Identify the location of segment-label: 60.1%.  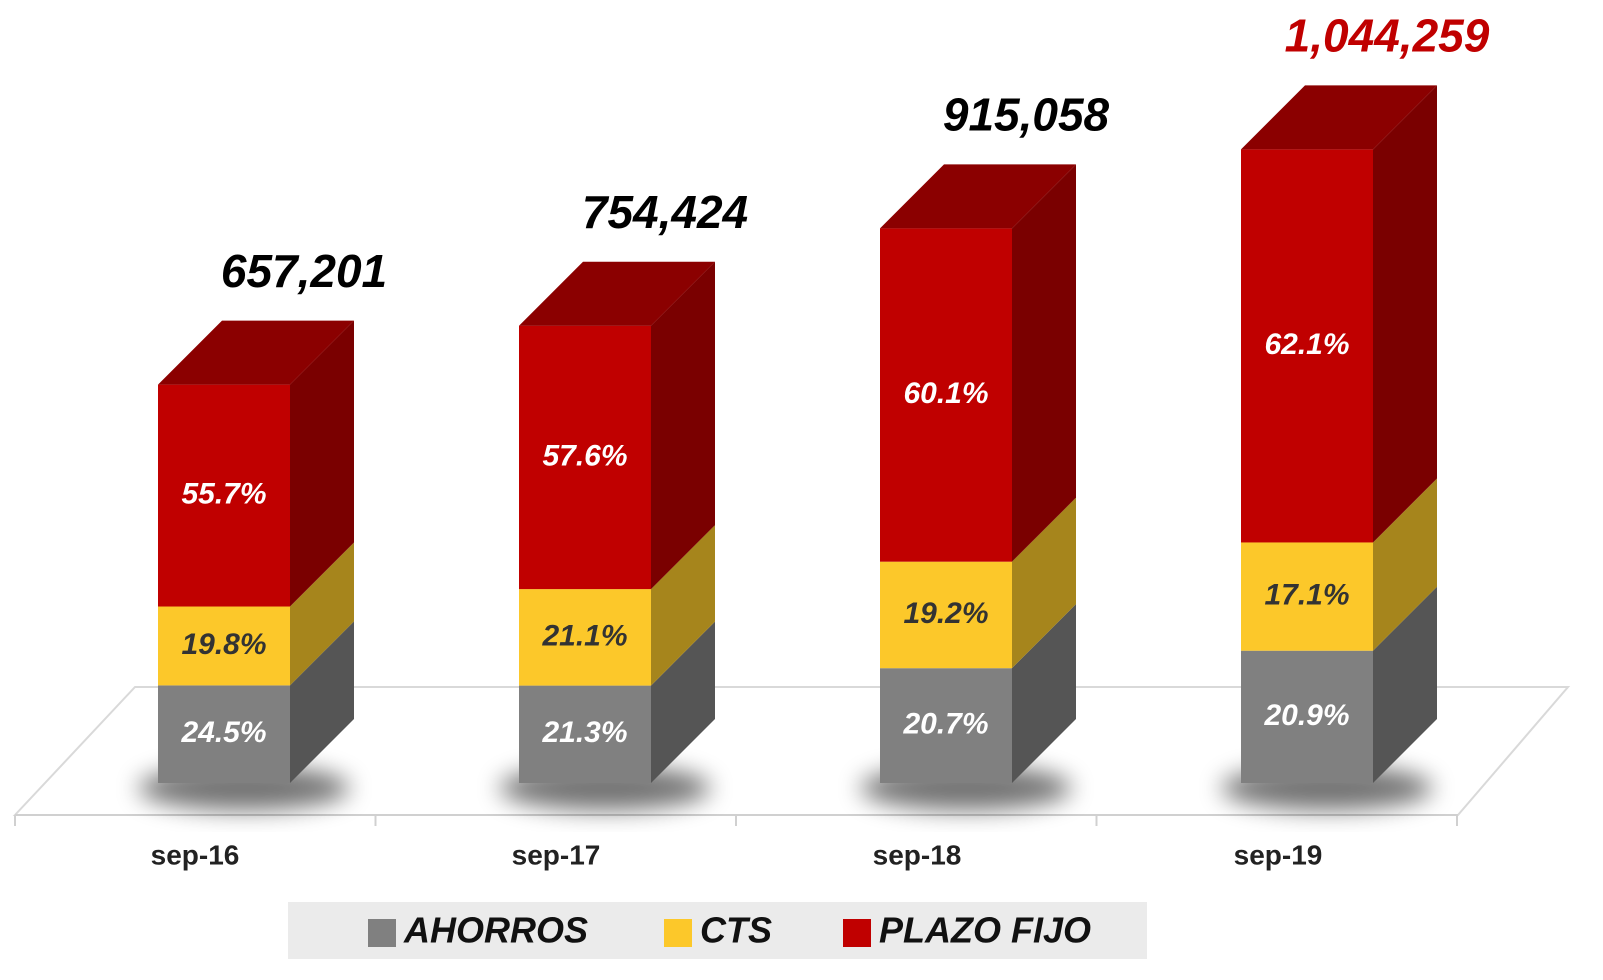
(945, 393).